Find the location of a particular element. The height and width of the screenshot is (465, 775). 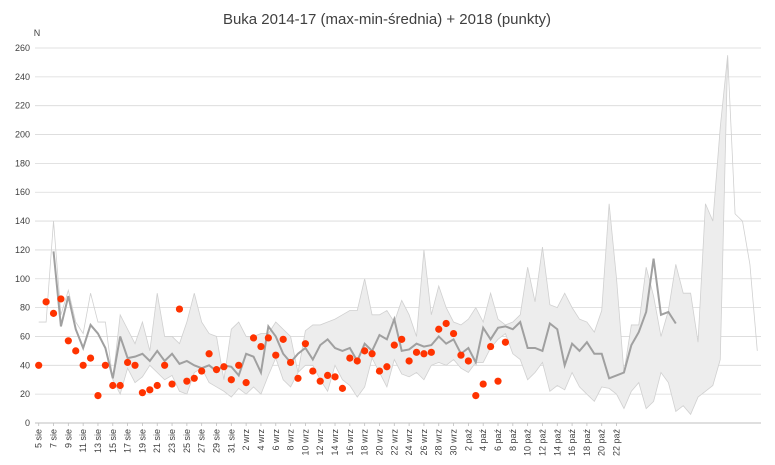

x-tick-label: 16 paź is located at coordinates (572, 443).